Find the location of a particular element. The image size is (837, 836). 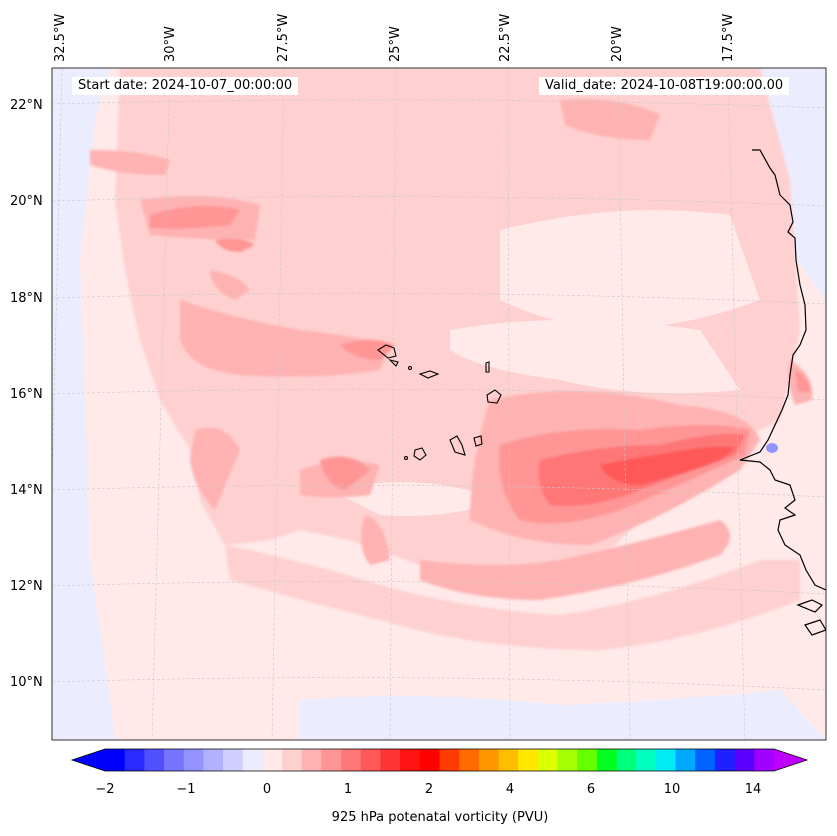

colorbar-tick: 0 is located at coordinates (267, 789).